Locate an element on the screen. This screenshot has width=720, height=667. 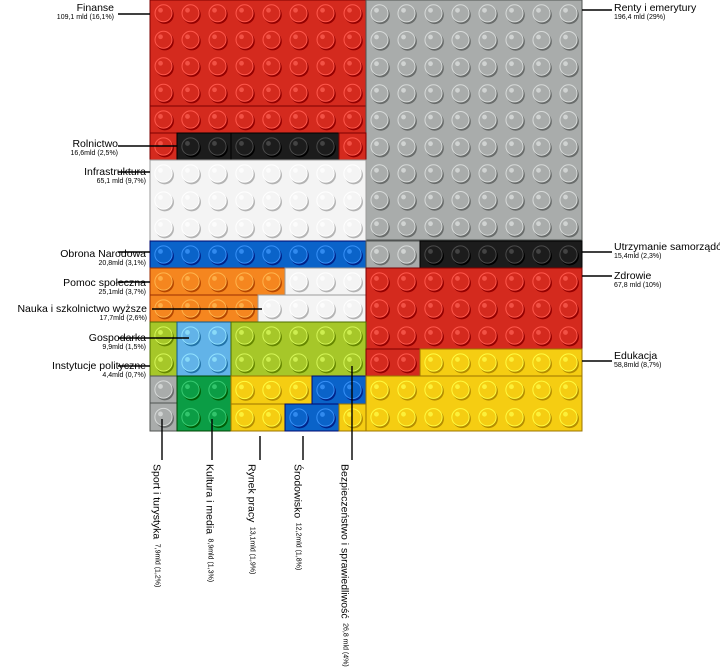
brick-pomoc is located at coordinates (217, 281).